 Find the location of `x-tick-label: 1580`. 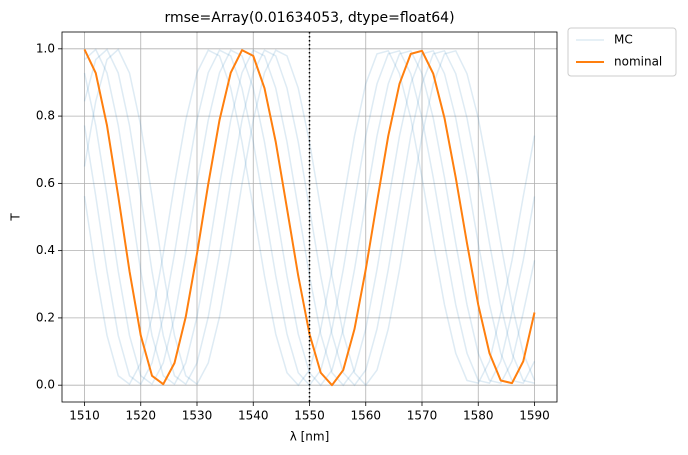

x-tick-label: 1580 is located at coordinates (478, 416).